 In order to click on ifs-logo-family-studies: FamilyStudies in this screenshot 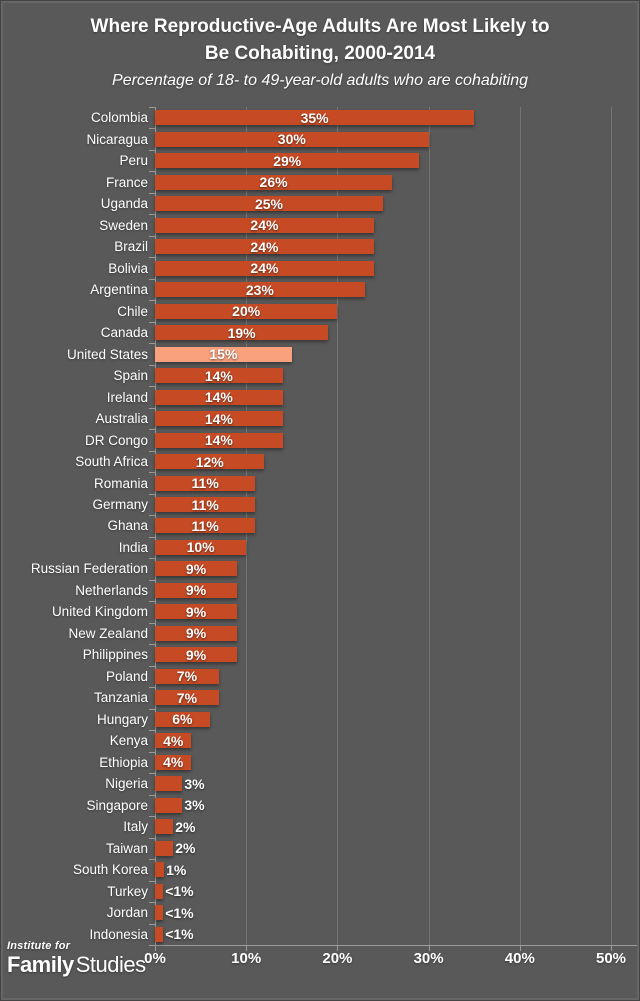, I will do `click(76, 965)`.